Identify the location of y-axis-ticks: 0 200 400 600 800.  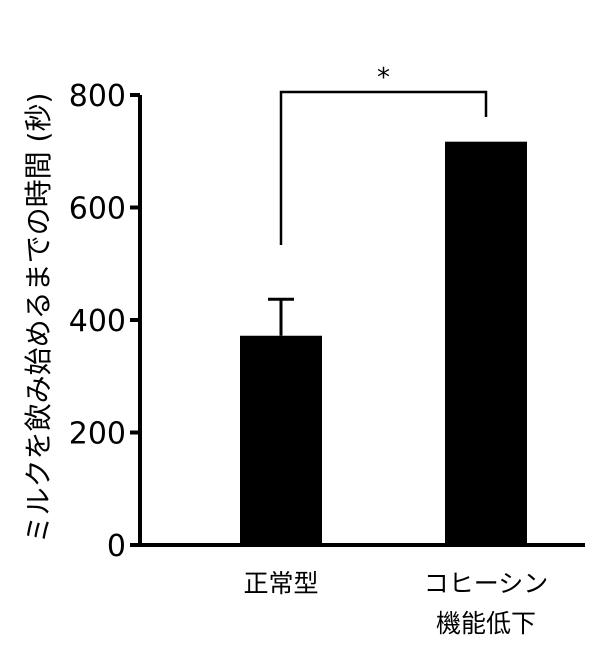
(104, 321).